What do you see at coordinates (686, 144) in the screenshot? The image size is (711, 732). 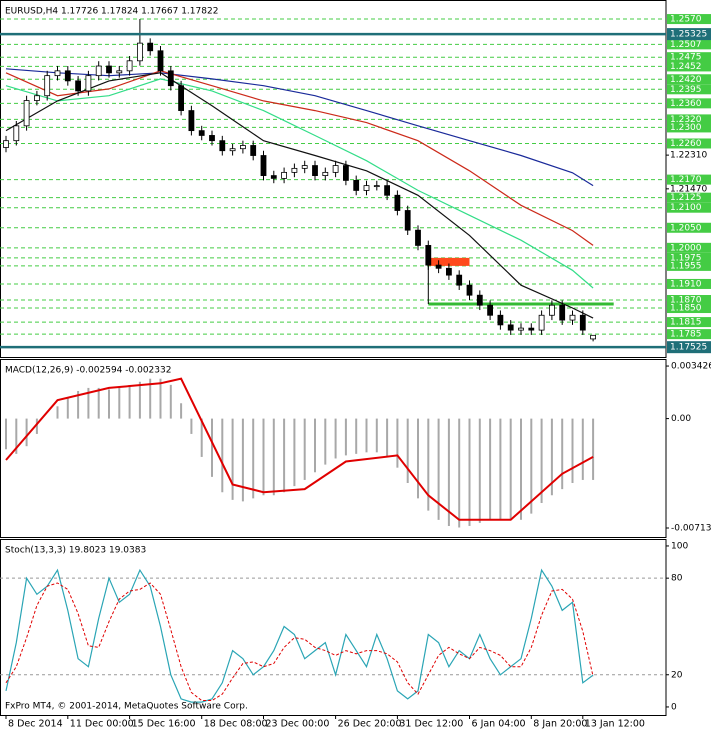 I see `y-tick-label: 1.2260` at bounding box center [686, 144].